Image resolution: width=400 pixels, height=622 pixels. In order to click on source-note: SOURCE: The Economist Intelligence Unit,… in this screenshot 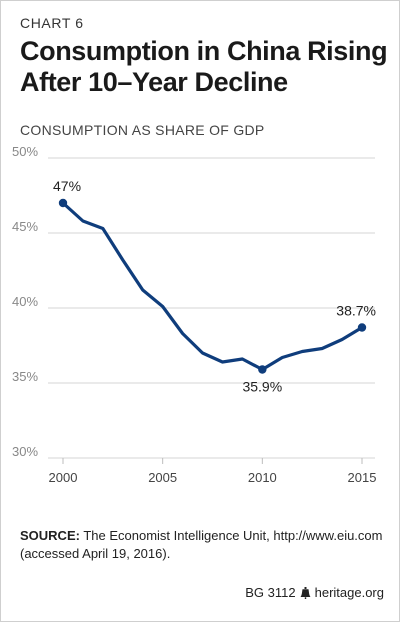, I will do `click(202, 545)`.